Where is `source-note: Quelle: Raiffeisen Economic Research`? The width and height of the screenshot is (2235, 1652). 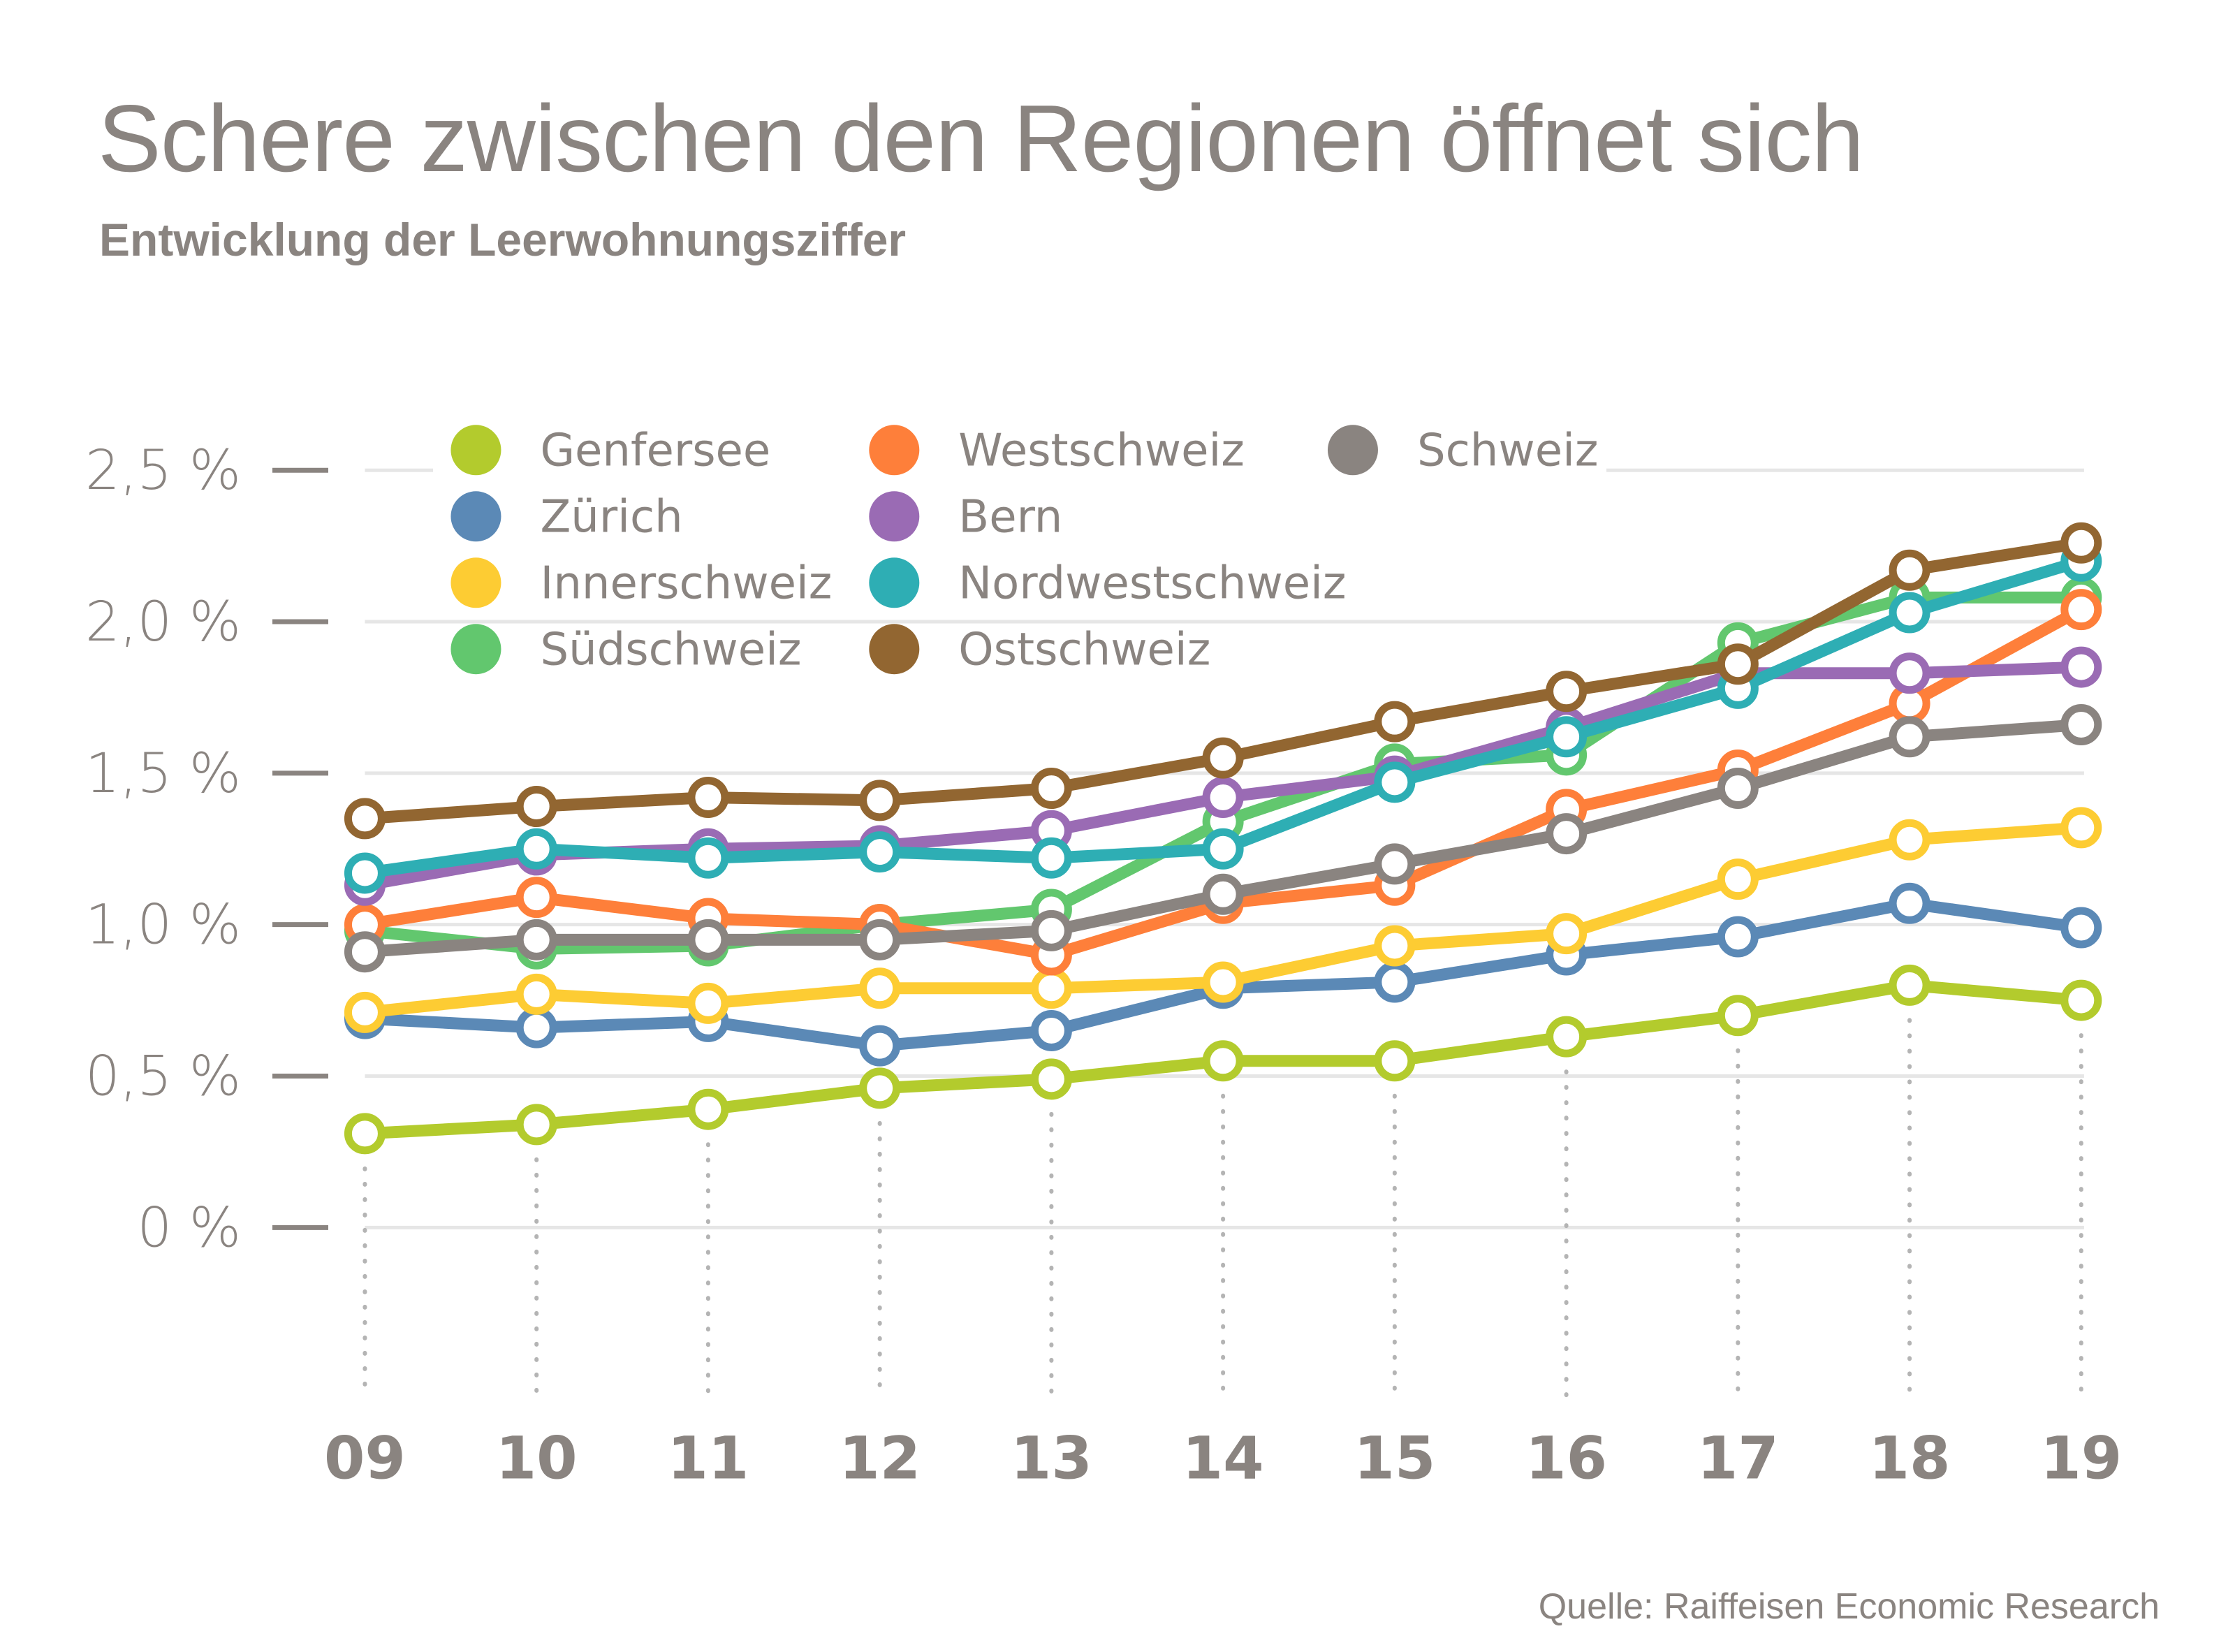 source-note: Quelle: Raiffeisen Economic Research is located at coordinates (1849, 1606).